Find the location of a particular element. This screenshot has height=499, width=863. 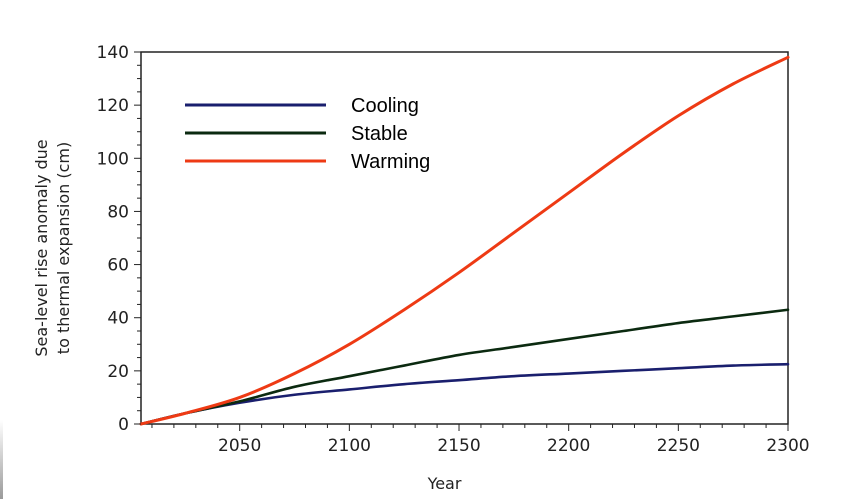

y-axis-title-line-1: Sea-level rise anomaly due is located at coordinates (41, 247).